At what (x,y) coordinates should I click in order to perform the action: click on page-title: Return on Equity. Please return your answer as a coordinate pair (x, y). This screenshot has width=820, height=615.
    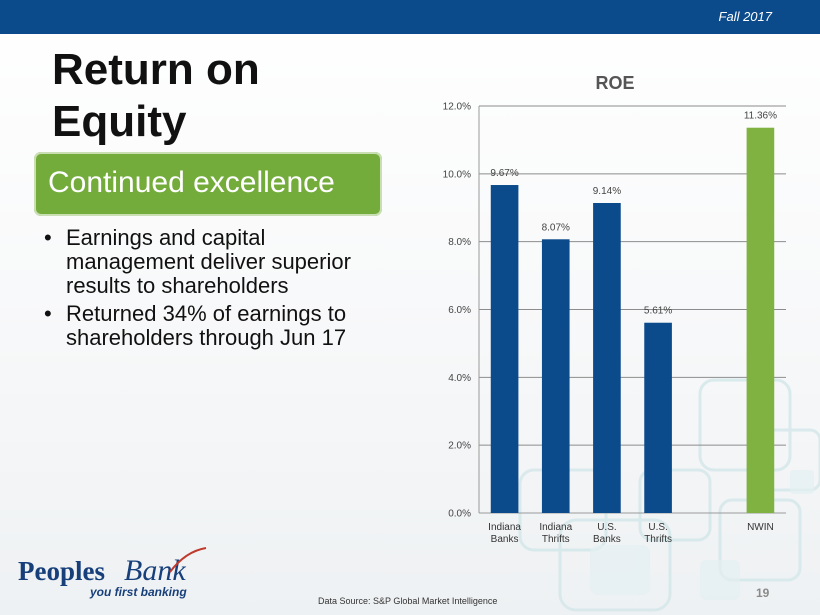
    Looking at the image, I should click on (202, 96).